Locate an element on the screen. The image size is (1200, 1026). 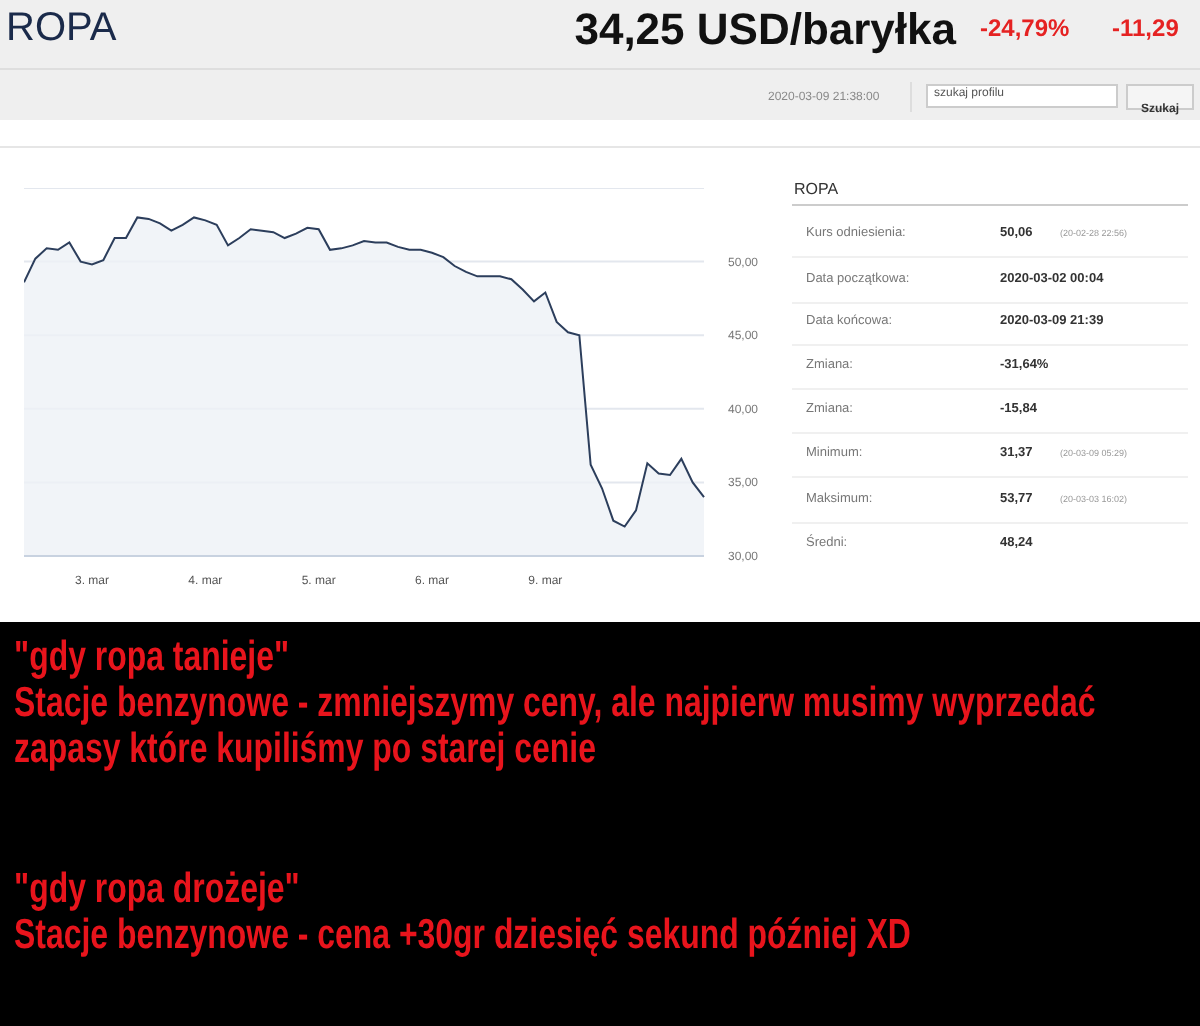
text: Stacje benzynowe - cena +30gr dziesięć sekund później XD is located at coordinates (463, 935).